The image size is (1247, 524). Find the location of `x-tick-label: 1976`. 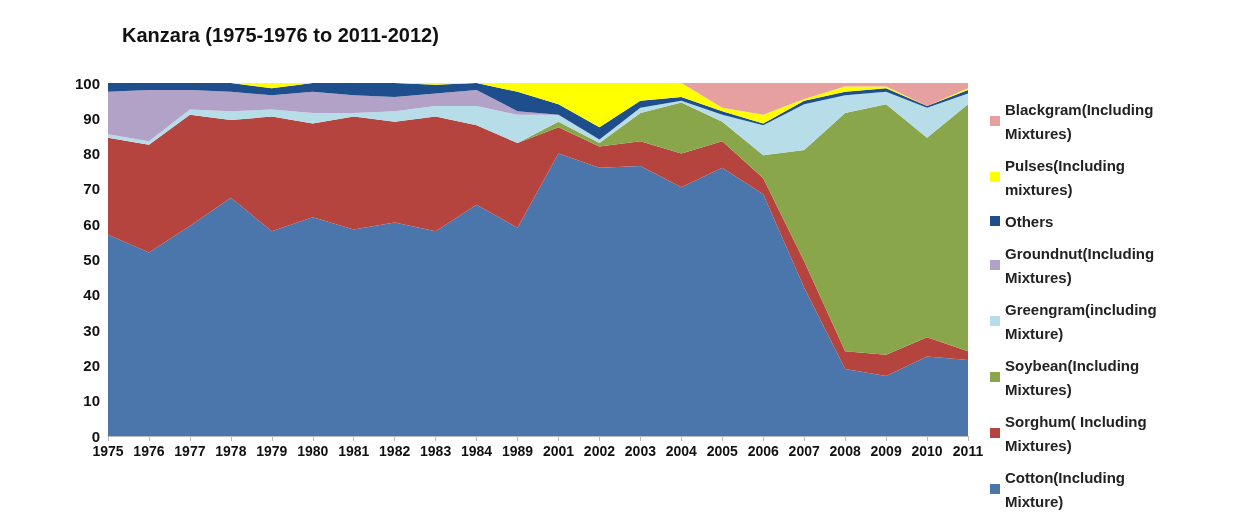

x-tick-label: 1976 is located at coordinates (149, 451).